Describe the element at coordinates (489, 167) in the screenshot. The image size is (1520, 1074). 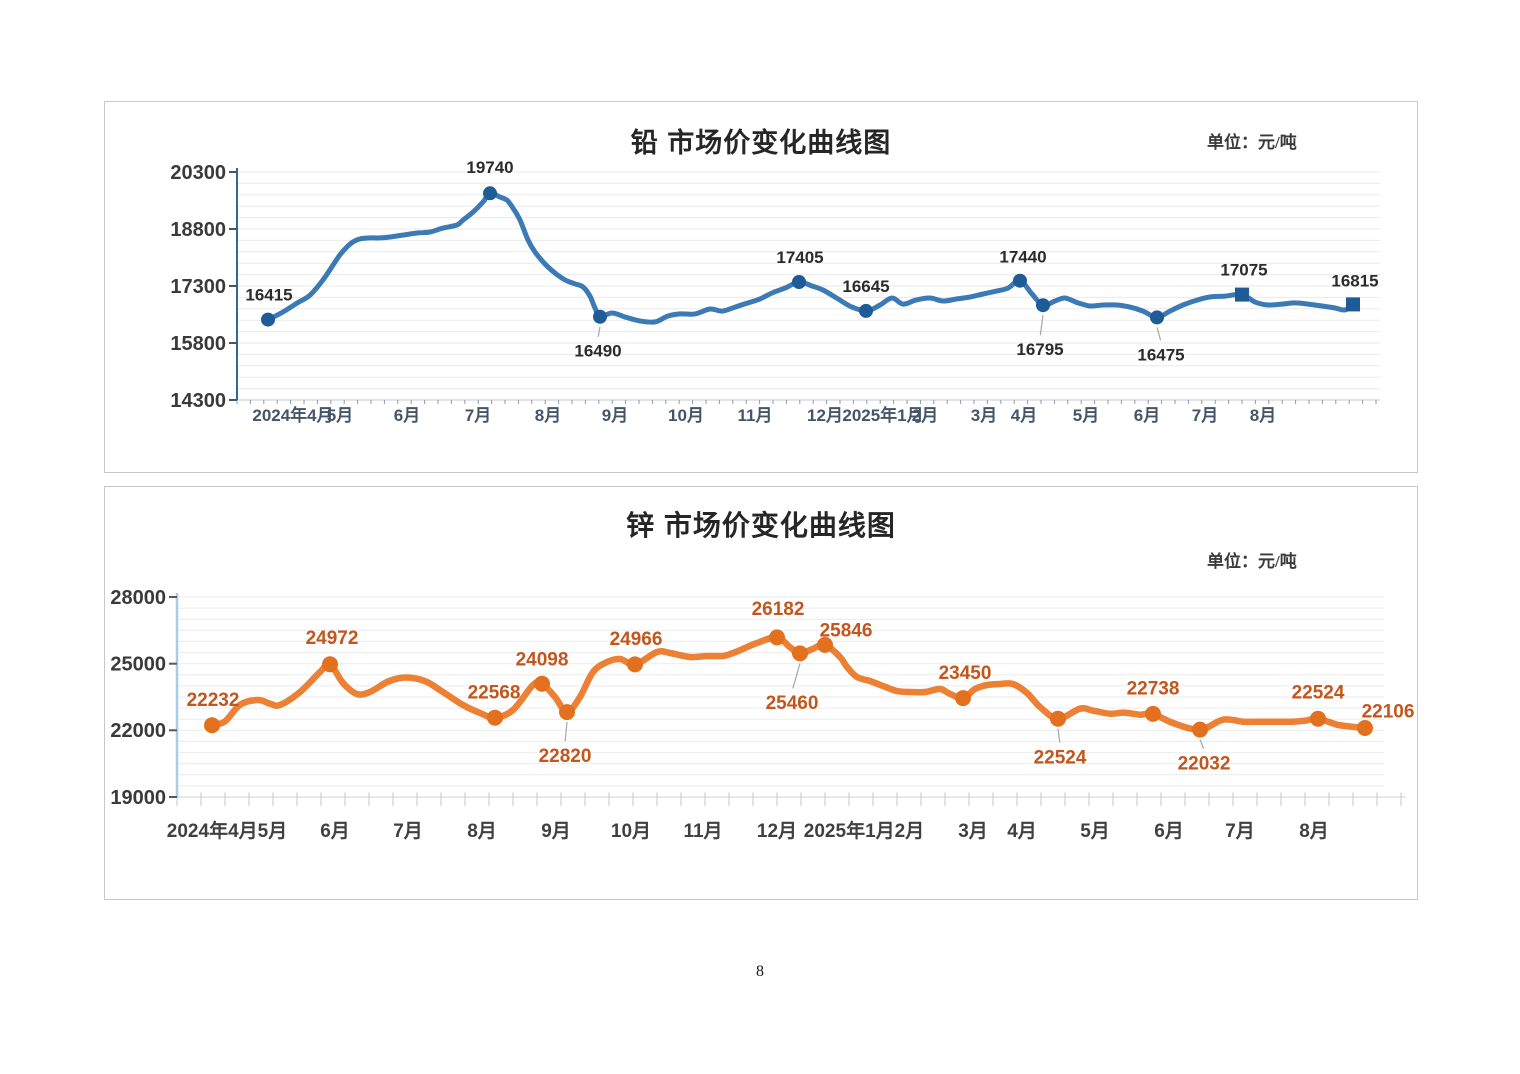
I see `data-point-label: 19740` at that location.